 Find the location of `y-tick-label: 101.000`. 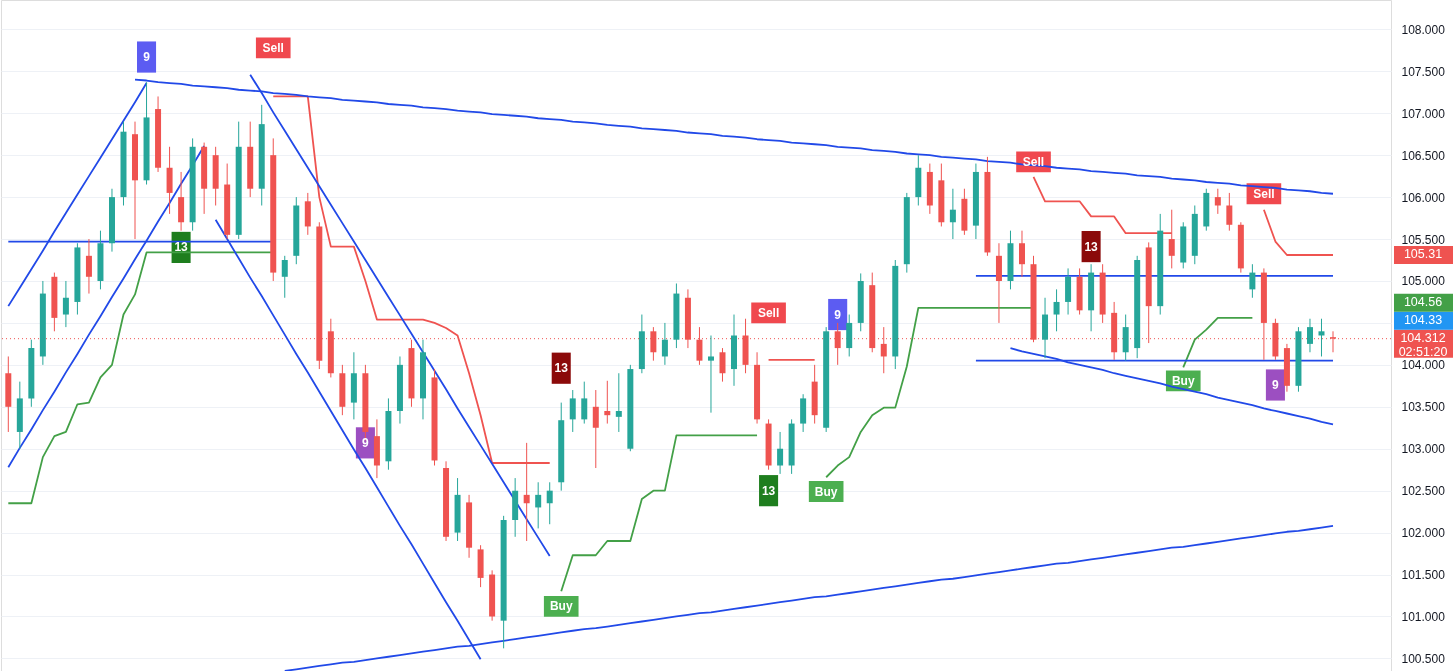

y-tick-label: 101.000 is located at coordinates (1423, 616).